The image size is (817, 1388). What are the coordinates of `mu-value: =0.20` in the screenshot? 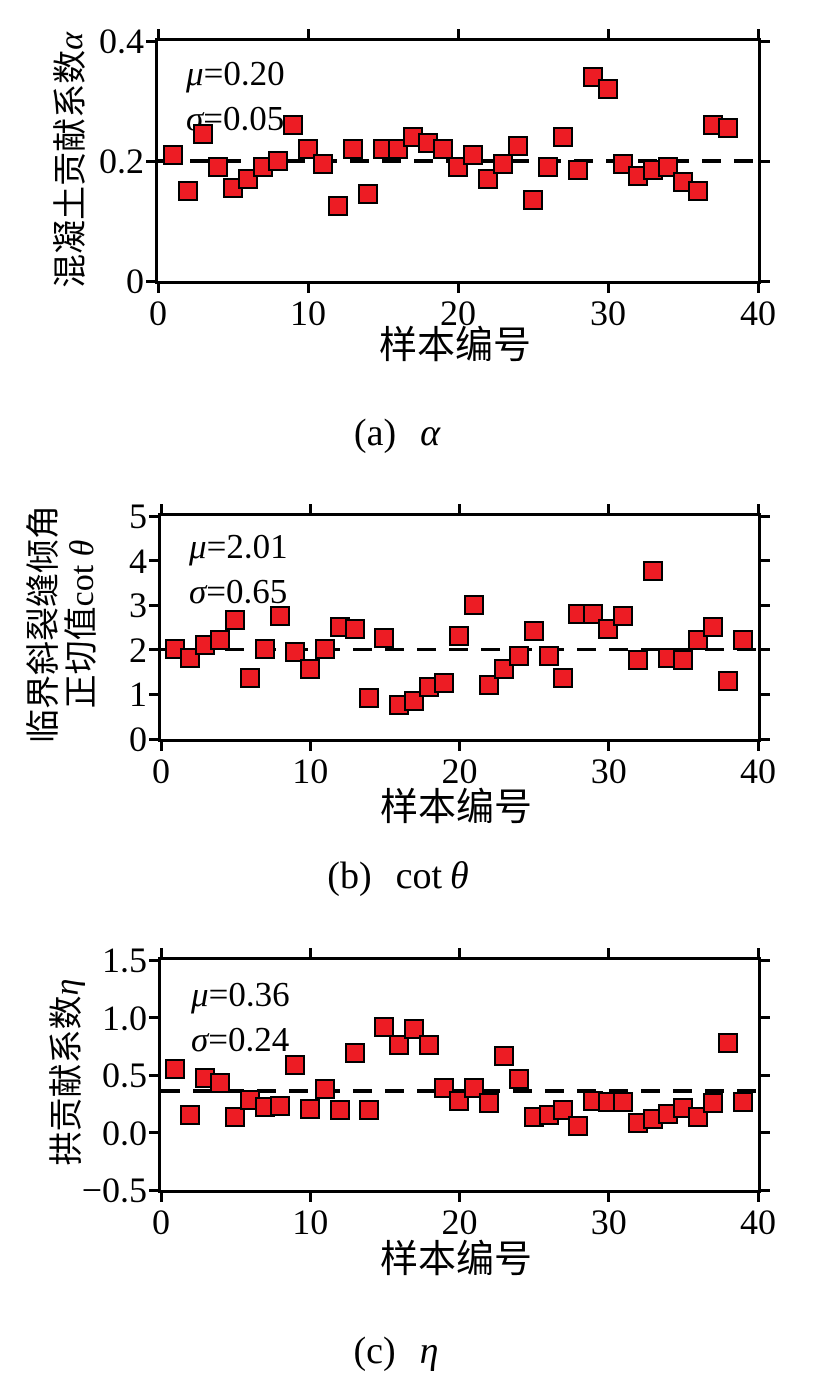 It's located at (244, 73).